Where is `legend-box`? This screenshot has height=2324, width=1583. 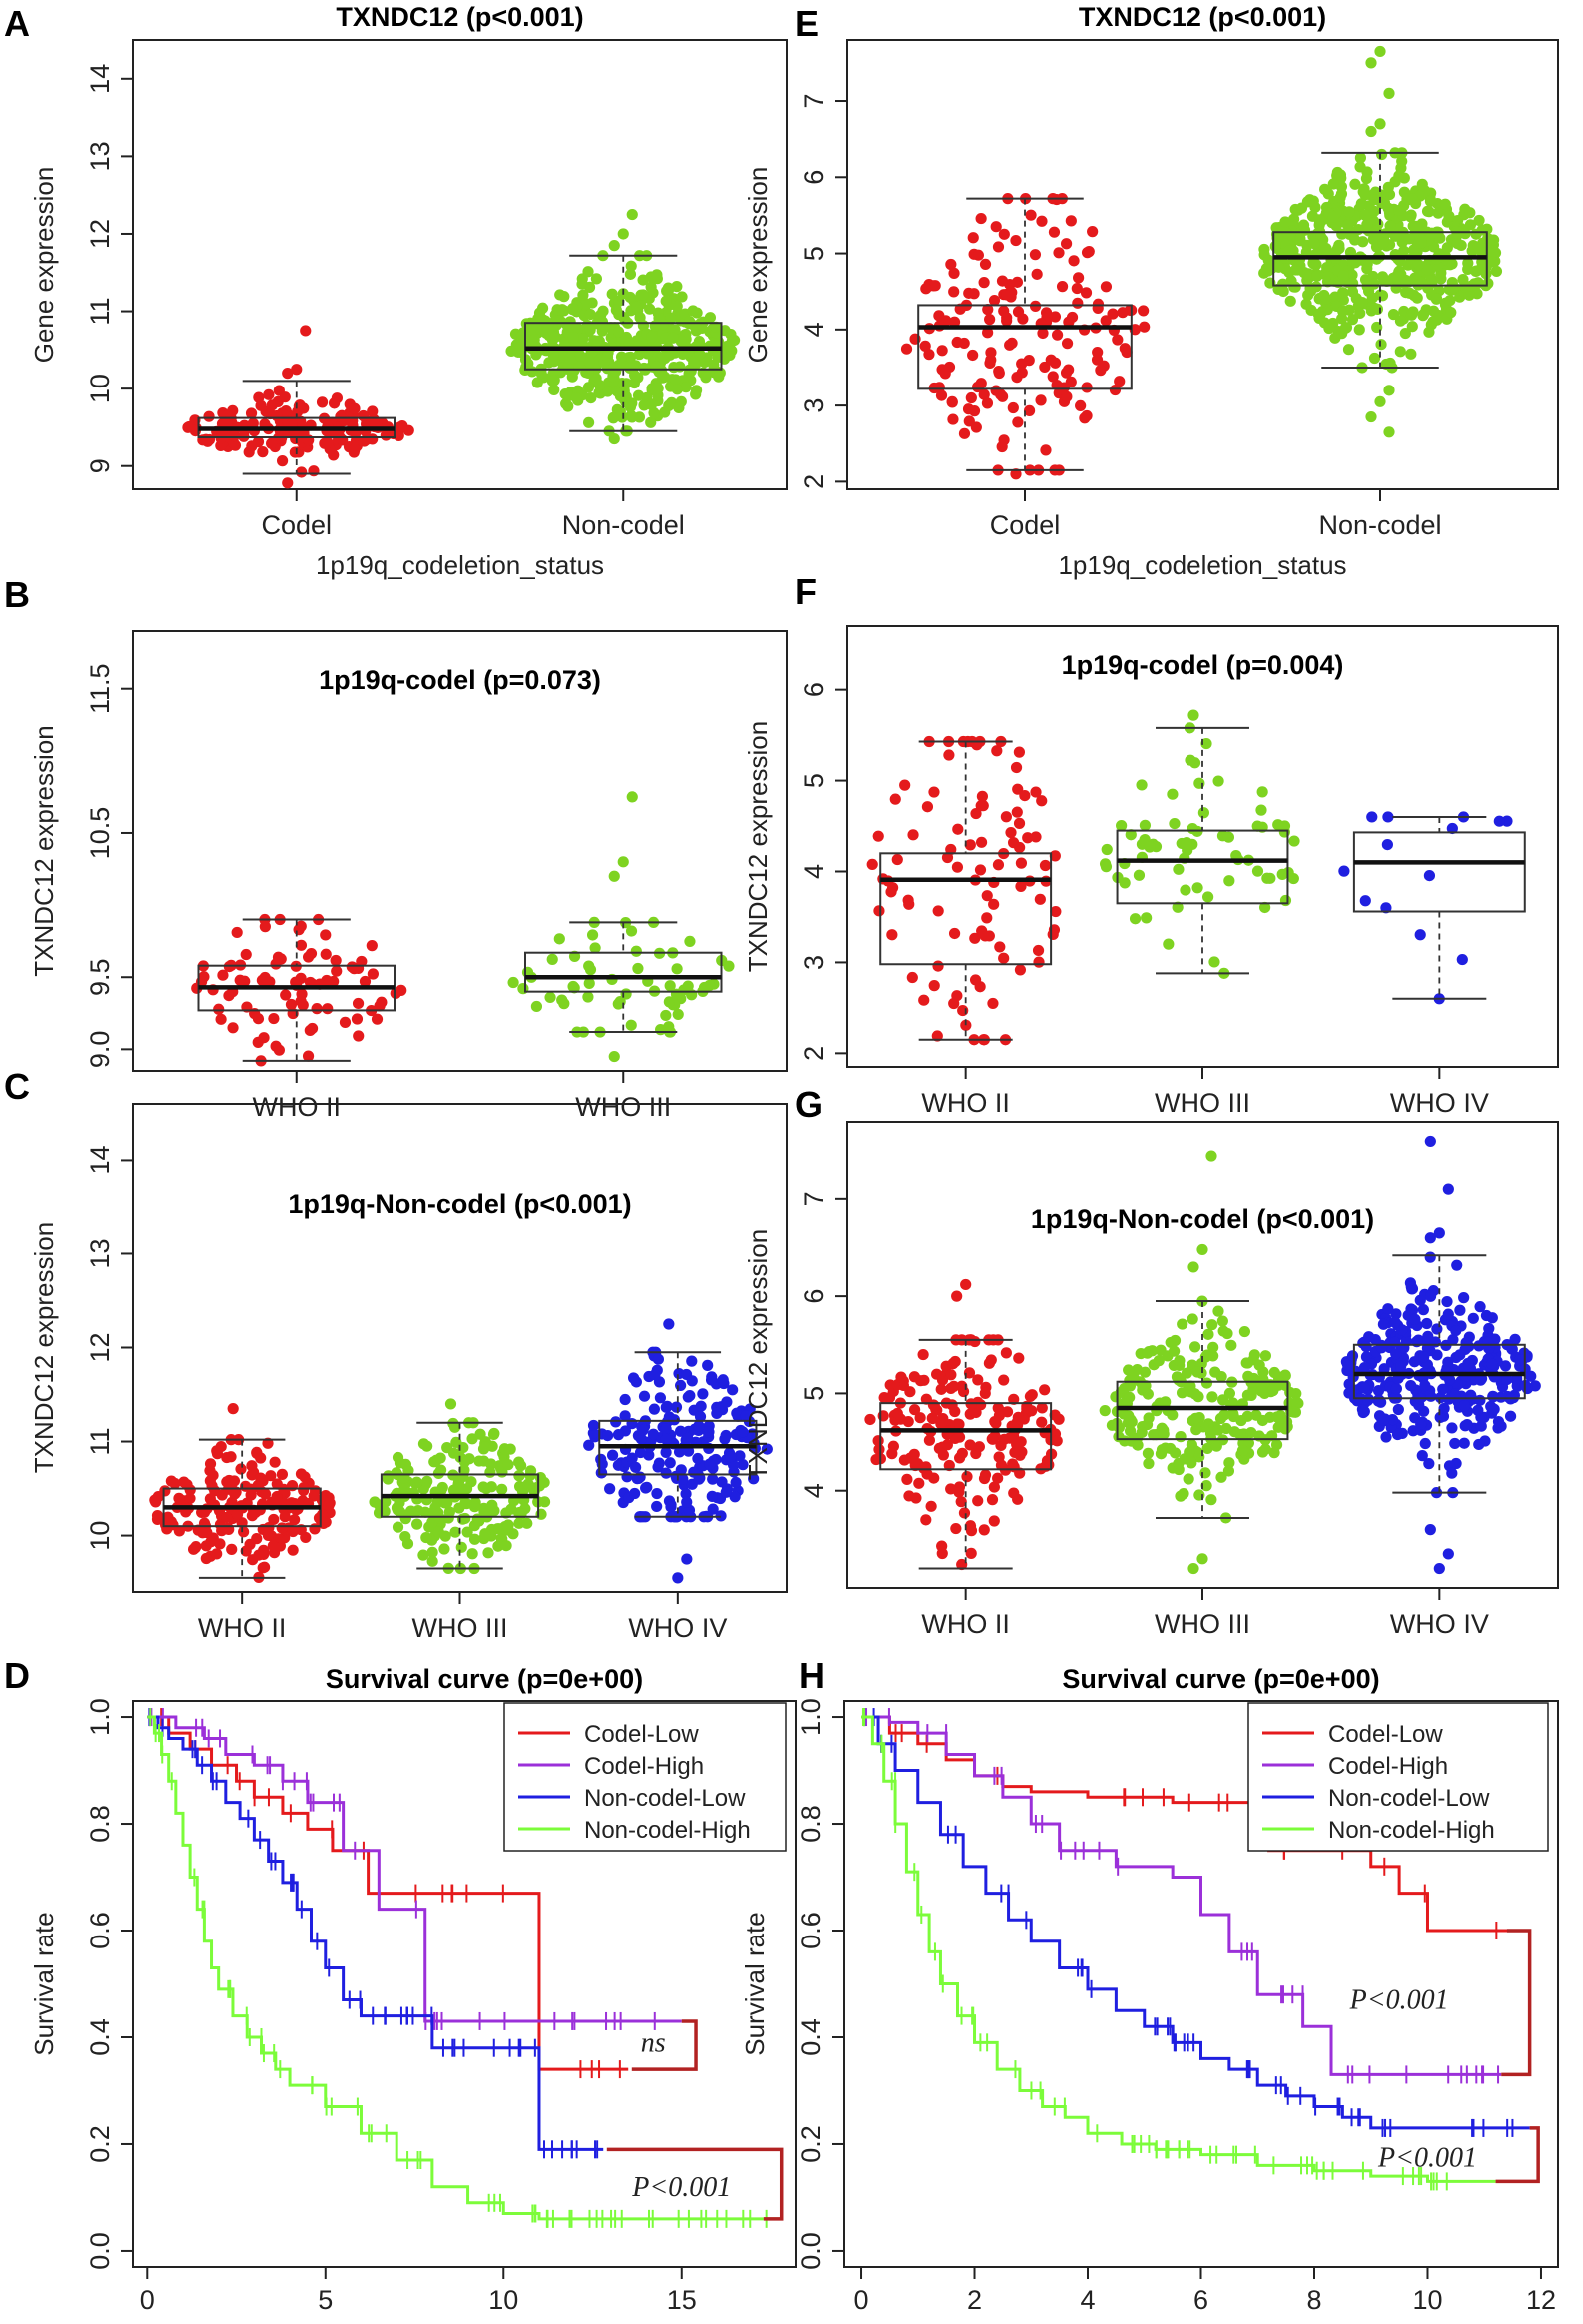 legend-box is located at coordinates (645, 1777).